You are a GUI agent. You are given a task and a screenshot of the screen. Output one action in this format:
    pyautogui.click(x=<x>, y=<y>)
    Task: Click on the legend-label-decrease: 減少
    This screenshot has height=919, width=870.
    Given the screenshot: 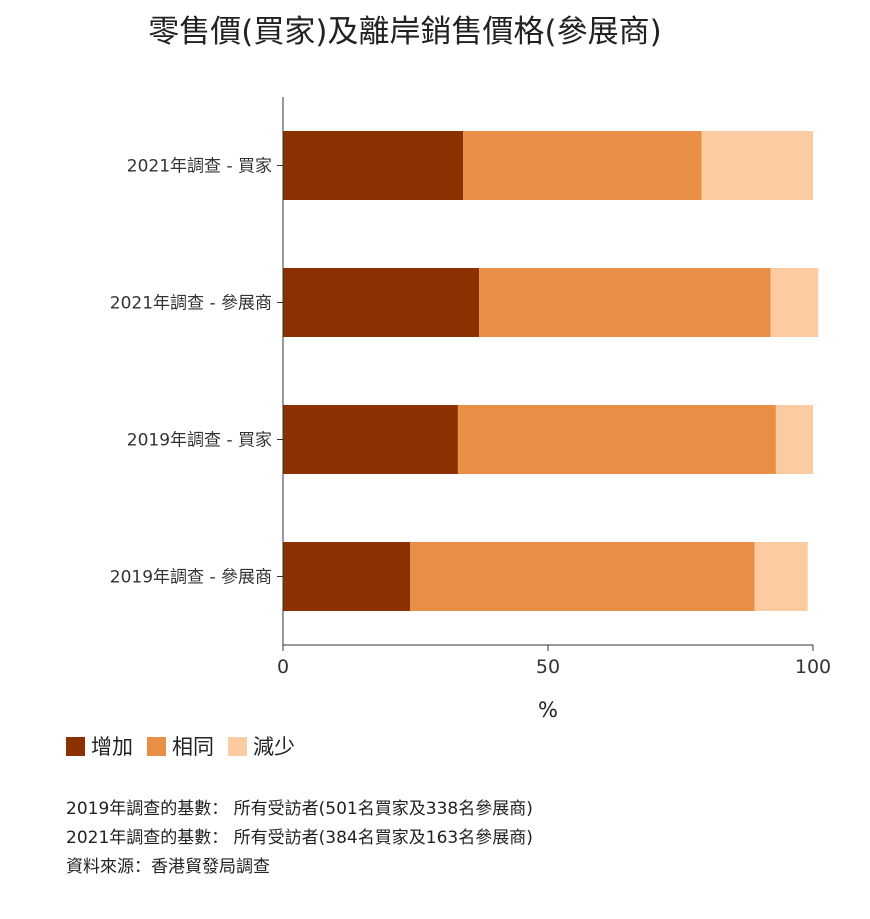 What is the action you would take?
    pyautogui.click(x=274, y=747)
    